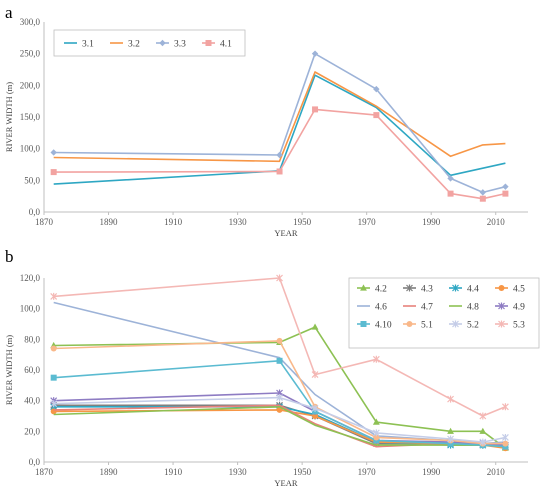 The height and width of the screenshot is (489, 550). What do you see at coordinates (208, 43) in the screenshot?
I see `chart-a-legend-marker-4.1` at bounding box center [208, 43].